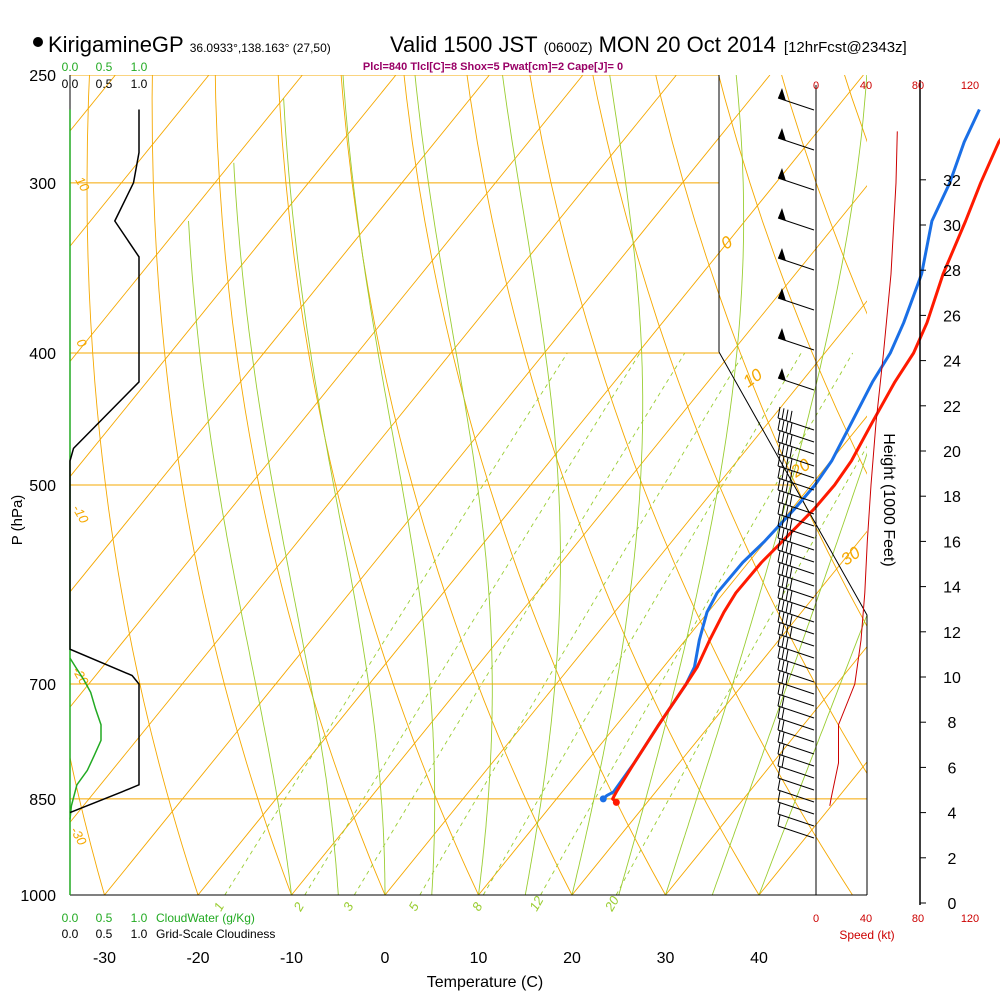 Image resolution: width=1000 pixels, height=1000 pixels. I want to click on cloud-water-profile, so click(85, 738).